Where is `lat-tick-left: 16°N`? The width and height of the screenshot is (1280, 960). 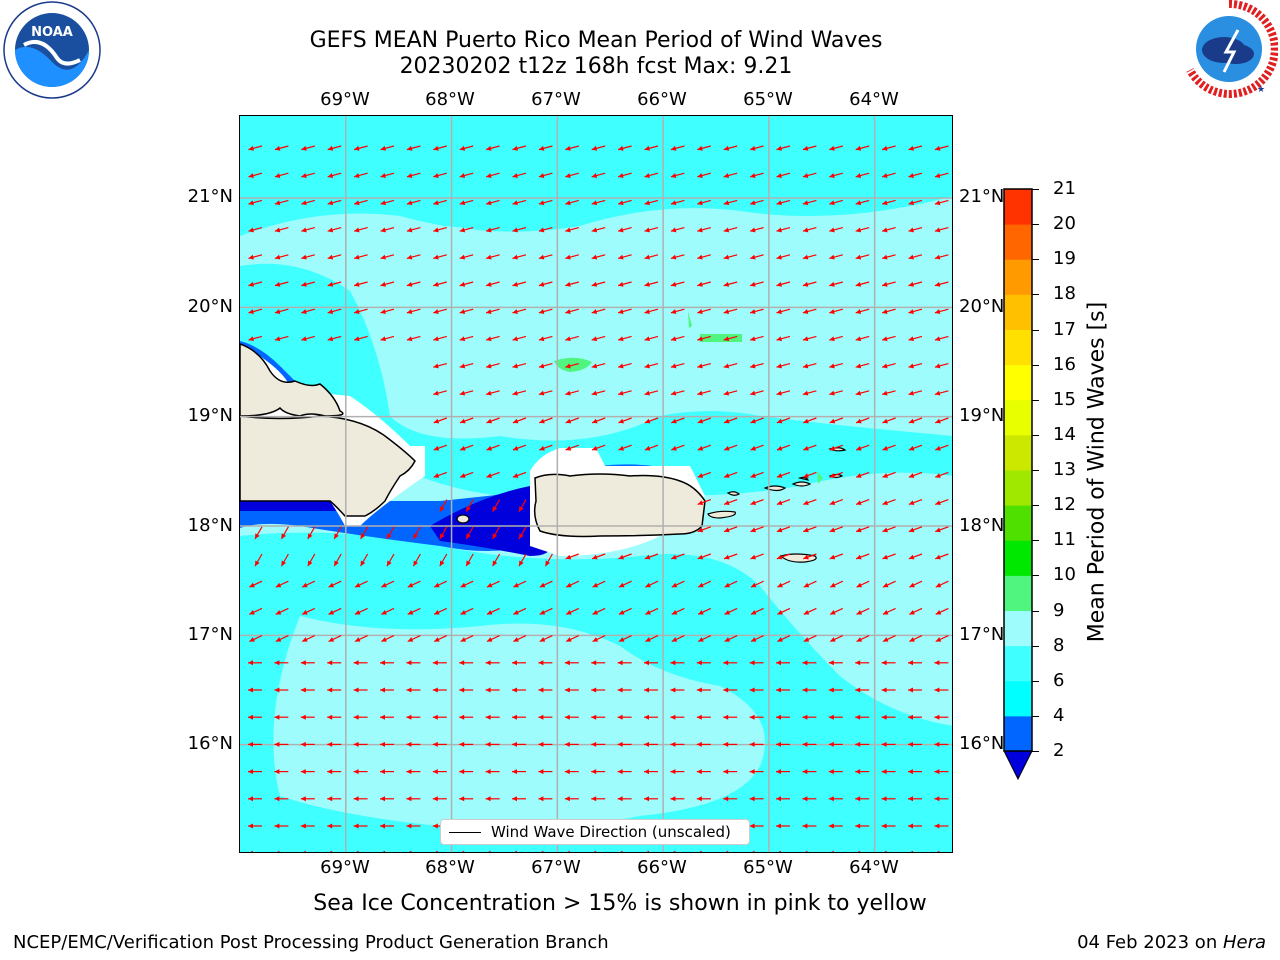 lat-tick-left: 16°N is located at coordinates (210, 743).